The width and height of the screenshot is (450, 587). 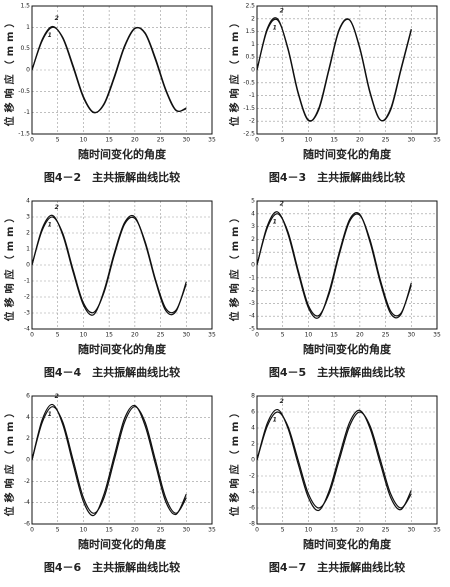 What do you see at coordinates (25, 48) in the screenshot?
I see `y-tick-label: 0.5` at bounding box center [25, 48].